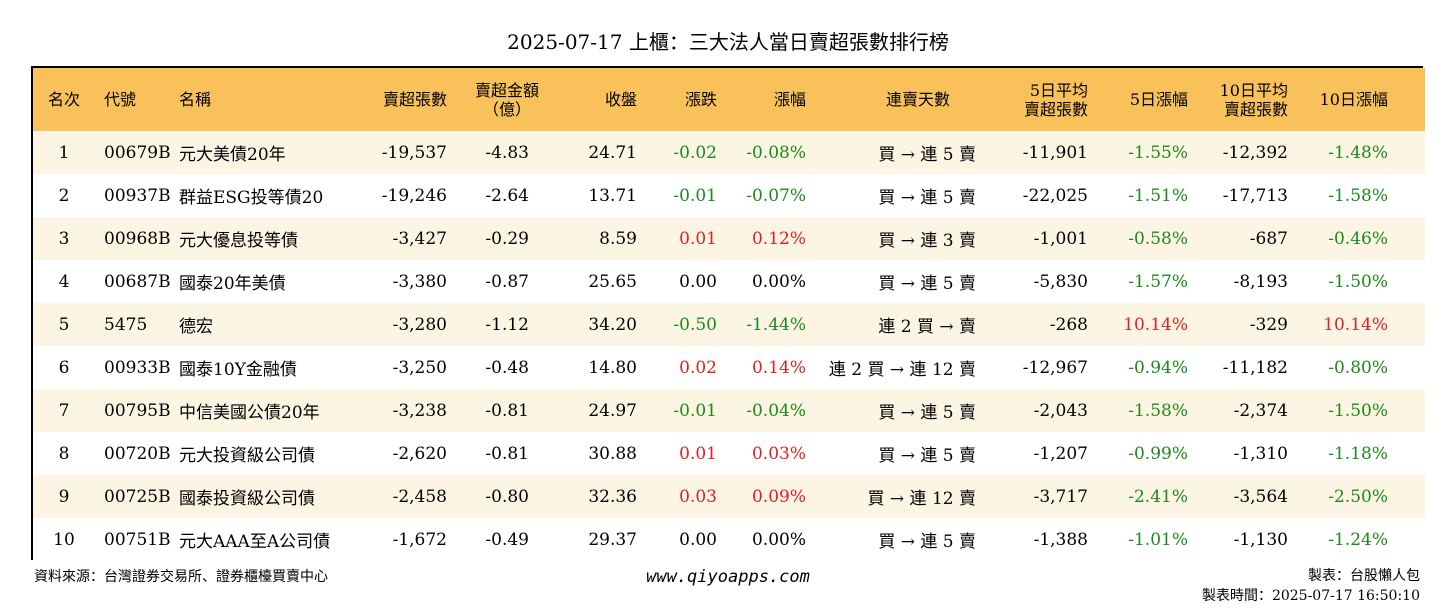  I want to click on cell-change: -0.50, so click(695, 324).